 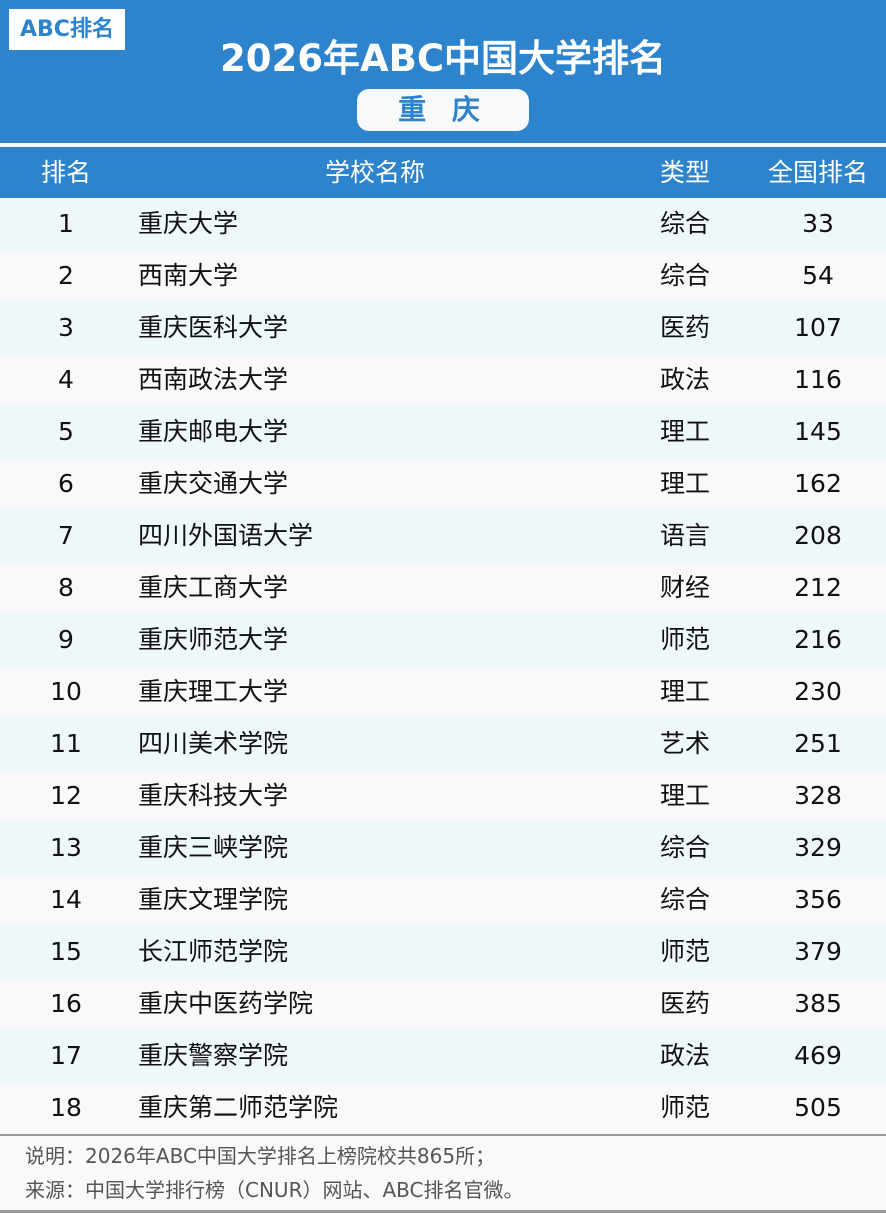 I want to click on table-row: 2 西南大学 综合 54, so click(x=443, y=276).